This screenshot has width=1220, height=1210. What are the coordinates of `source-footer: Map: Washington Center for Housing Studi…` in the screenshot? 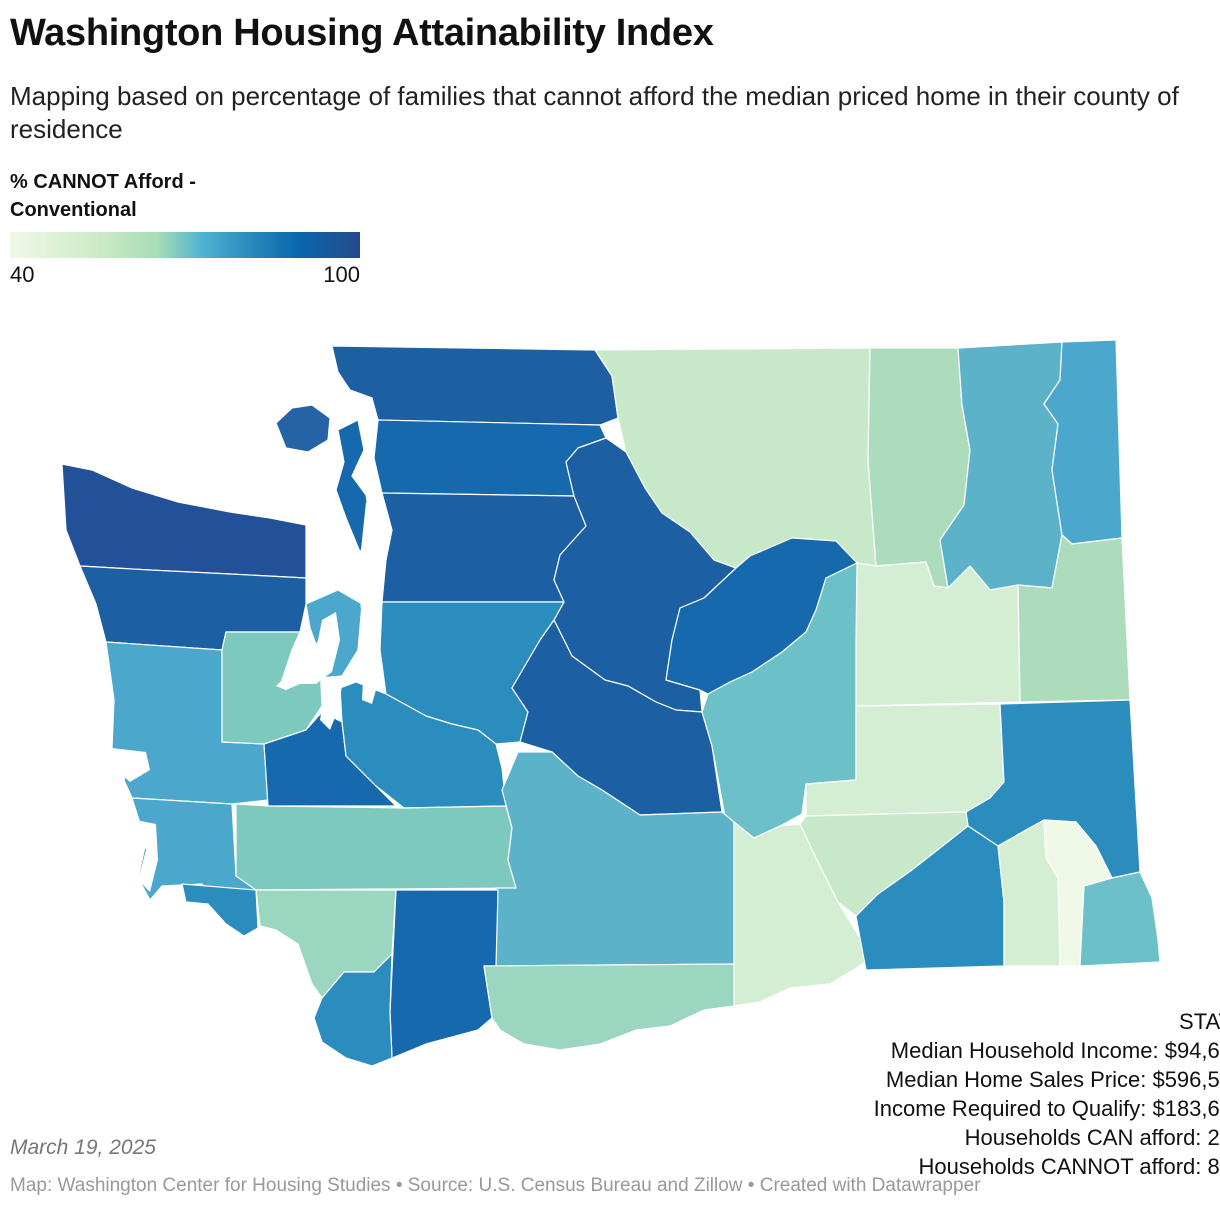 It's located at (495, 1185).